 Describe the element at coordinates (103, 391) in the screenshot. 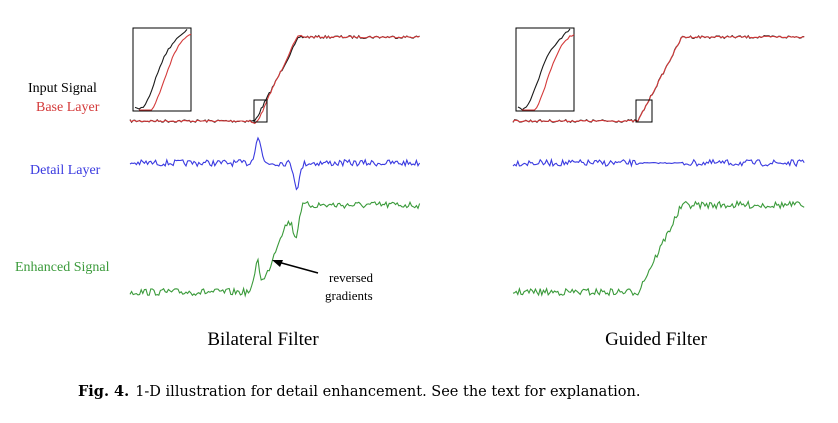

I see `caption-label: Fig. 4.` at that location.